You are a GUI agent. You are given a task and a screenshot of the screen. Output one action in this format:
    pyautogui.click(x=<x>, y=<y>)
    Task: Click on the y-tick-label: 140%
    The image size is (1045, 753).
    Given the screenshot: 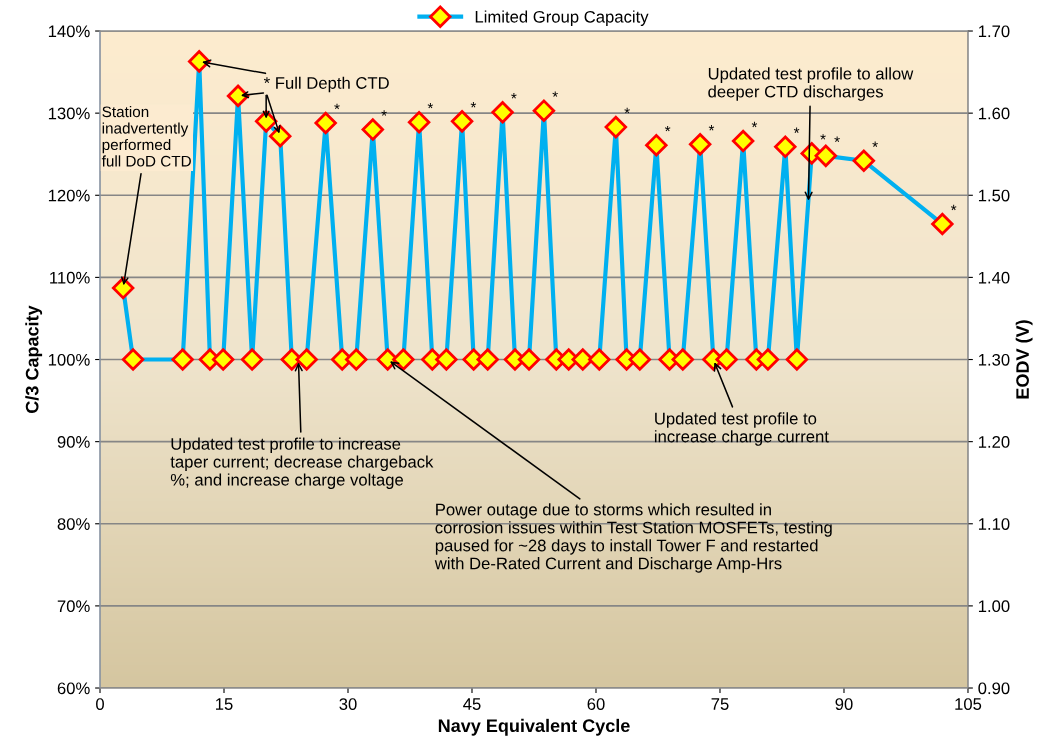 What is the action you would take?
    pyautogui.click(x=69, y=31)
    